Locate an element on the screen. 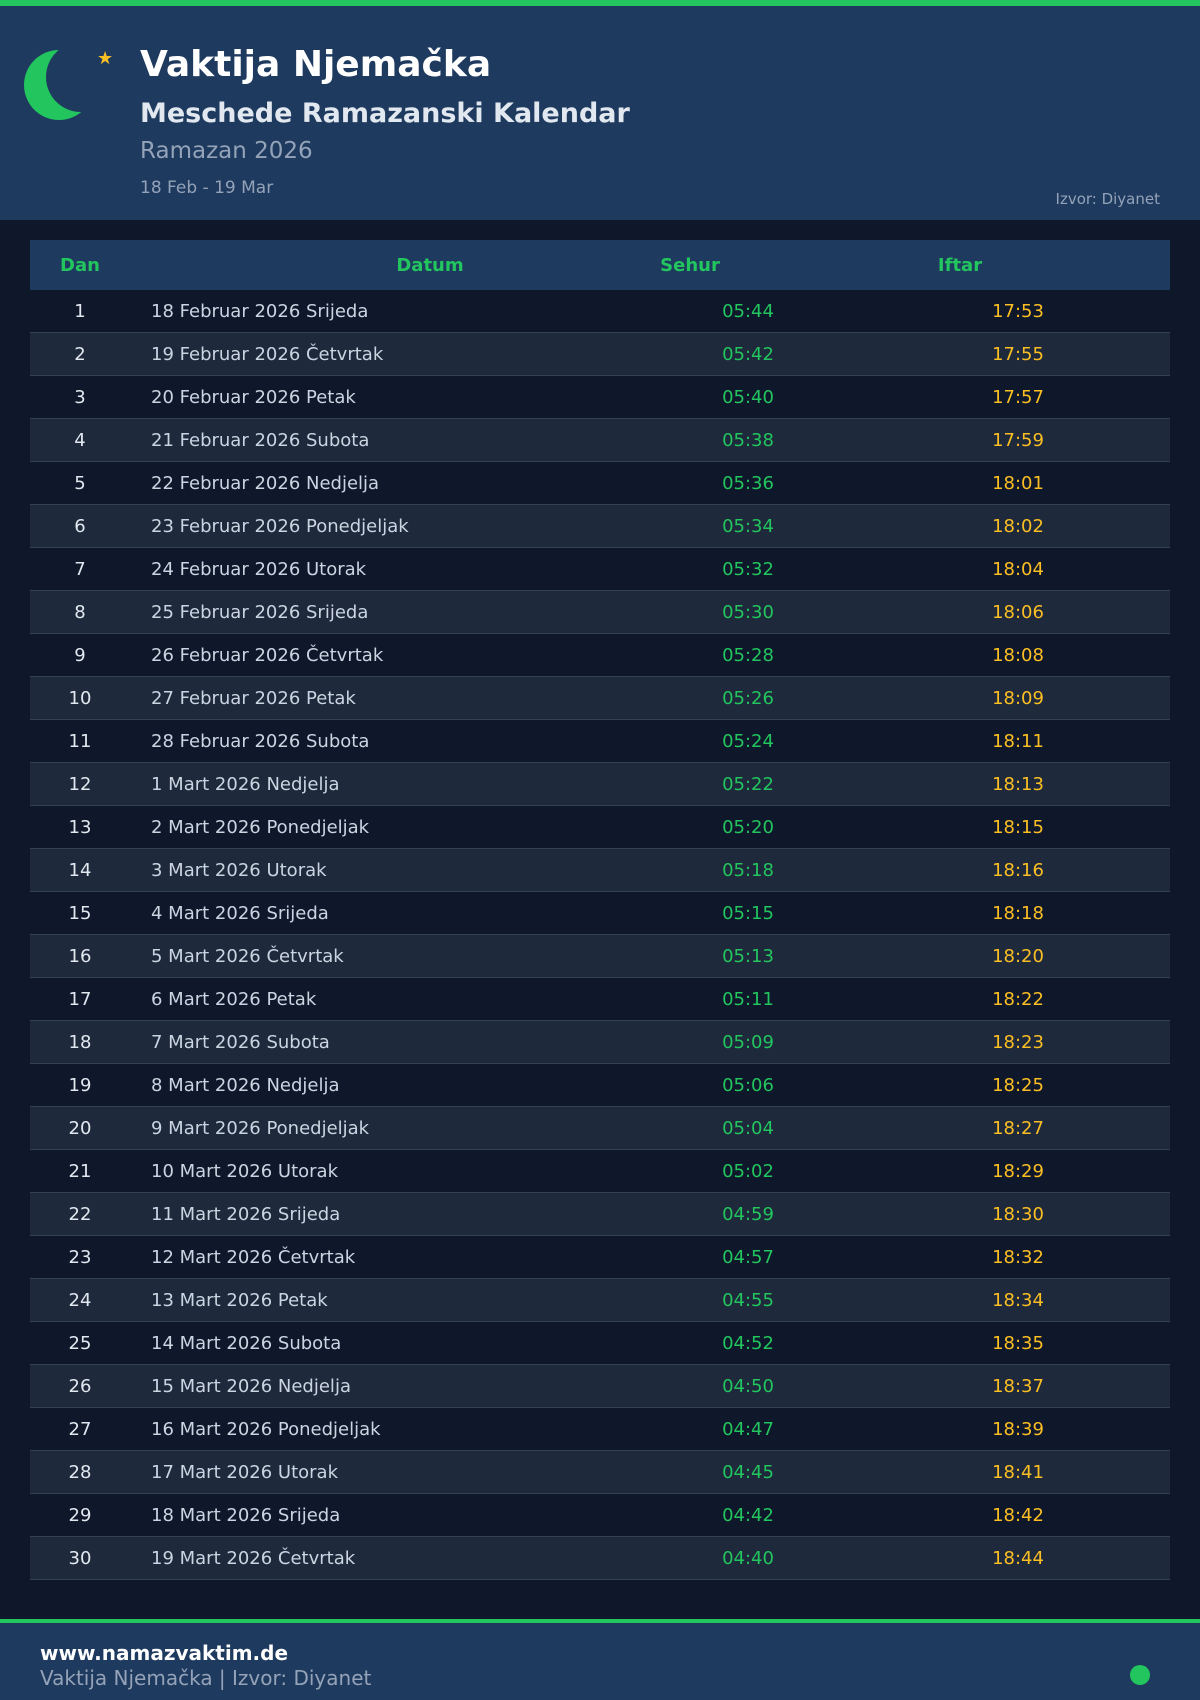 This screenshot has width=1200, height=1700. table-row: 25 14 Mart 2026 Subota 04:52 18:35 is located at coordinates (600, 1343).